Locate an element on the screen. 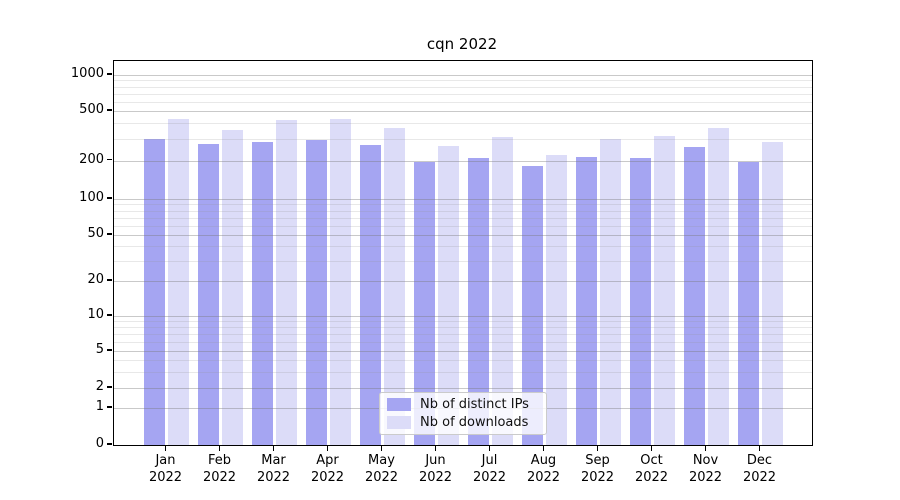 The height and width of the screenshot is (500, 900). x-tick-label: May 2022 is located at coordinates (381, 469).